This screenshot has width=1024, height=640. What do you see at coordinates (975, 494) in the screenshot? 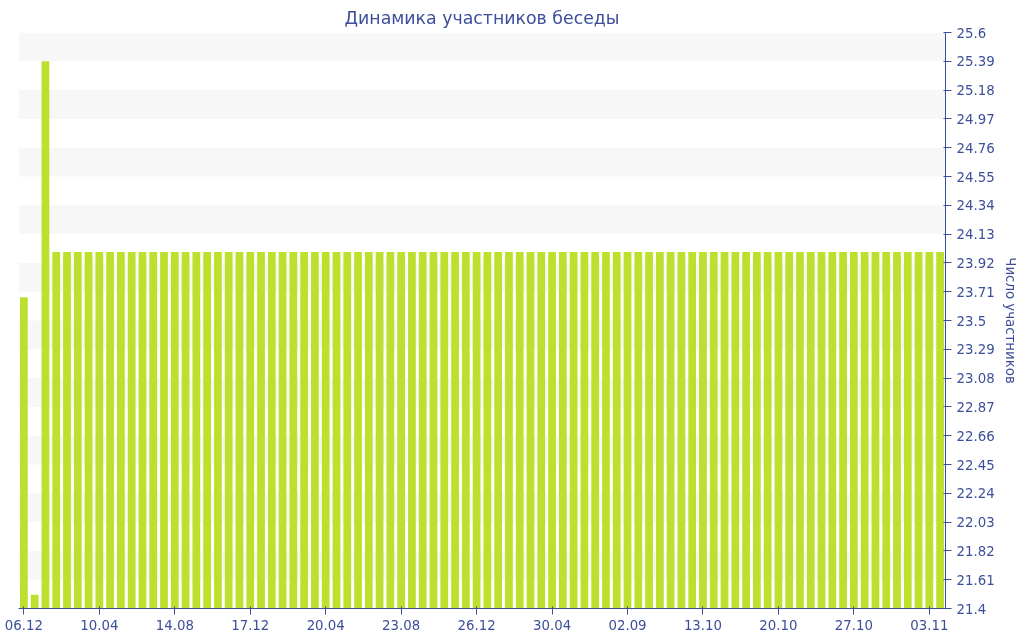
I see `y-tick-label: 22.24` at bounding box center [975, 494].